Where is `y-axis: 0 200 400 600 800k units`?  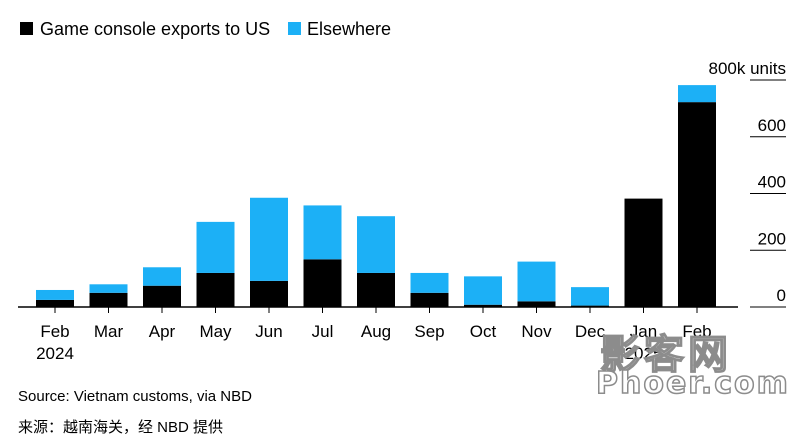
y-axis: 0 200 400 600 800k units is located at coordinates (748, 183).